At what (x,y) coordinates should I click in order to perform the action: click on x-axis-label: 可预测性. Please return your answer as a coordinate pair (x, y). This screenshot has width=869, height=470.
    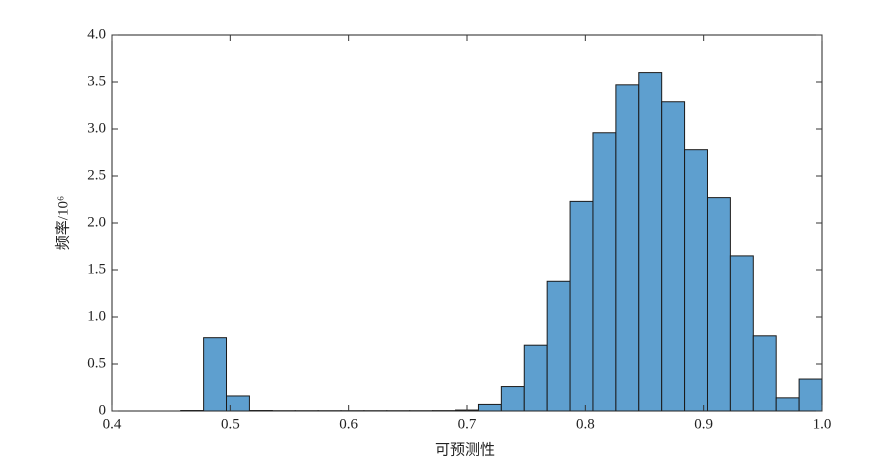
    Looking at the image, I should click on (465, 449).